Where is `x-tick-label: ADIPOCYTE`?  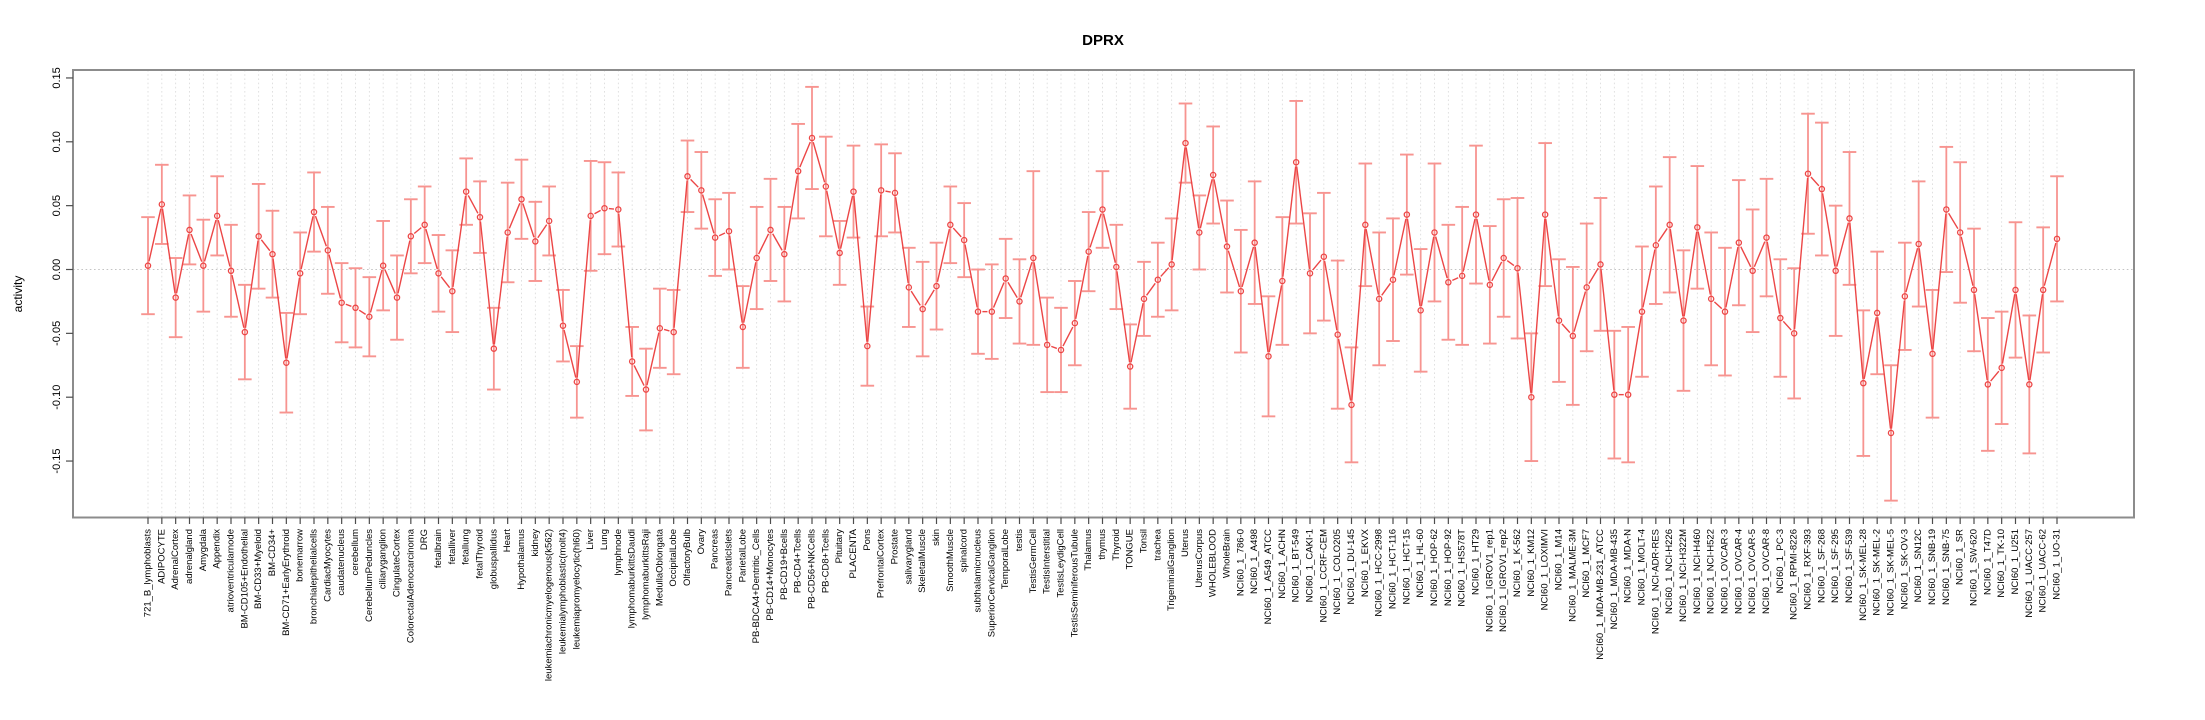 x-tick-label: ADIPOCYTE is located at coordinates (161, 556).